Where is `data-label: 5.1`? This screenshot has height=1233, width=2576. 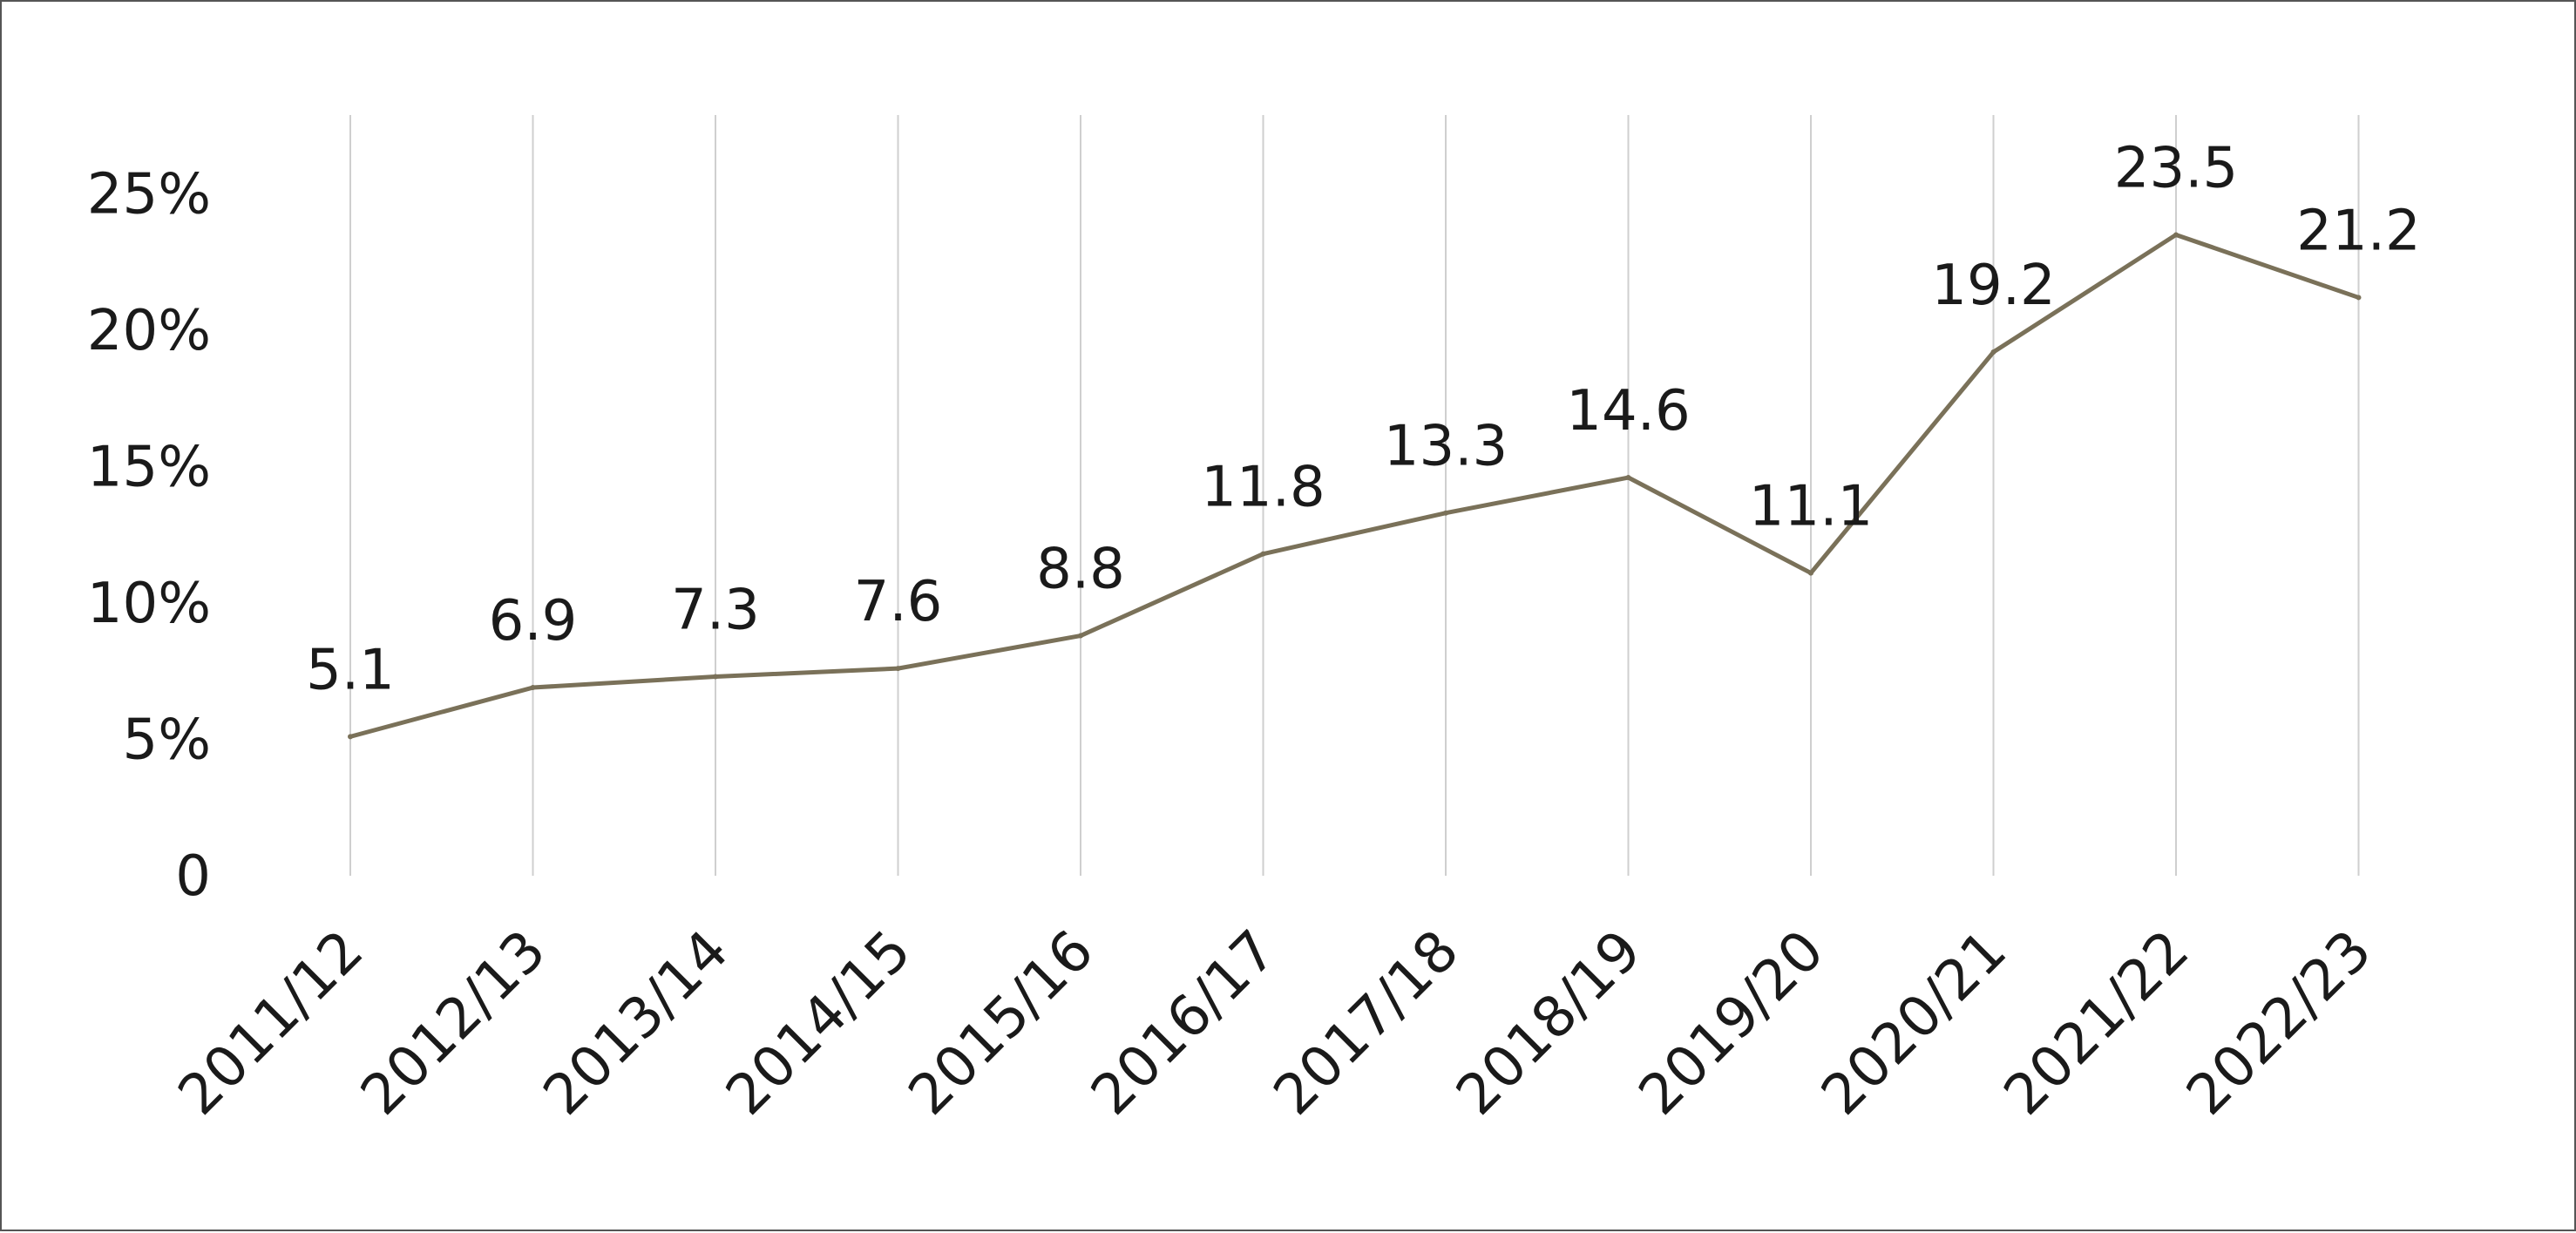 data-label: 5.1 is located at coordinates (351, 670).